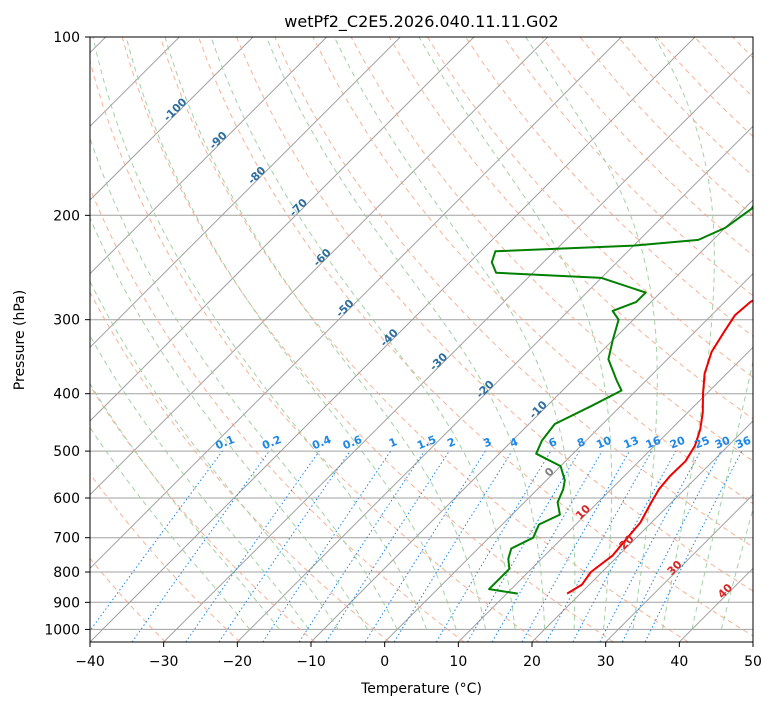 The height and width of the screenshot is (708, 775). I want to click on mixing-ratio-label: 2, so click(451, 442).